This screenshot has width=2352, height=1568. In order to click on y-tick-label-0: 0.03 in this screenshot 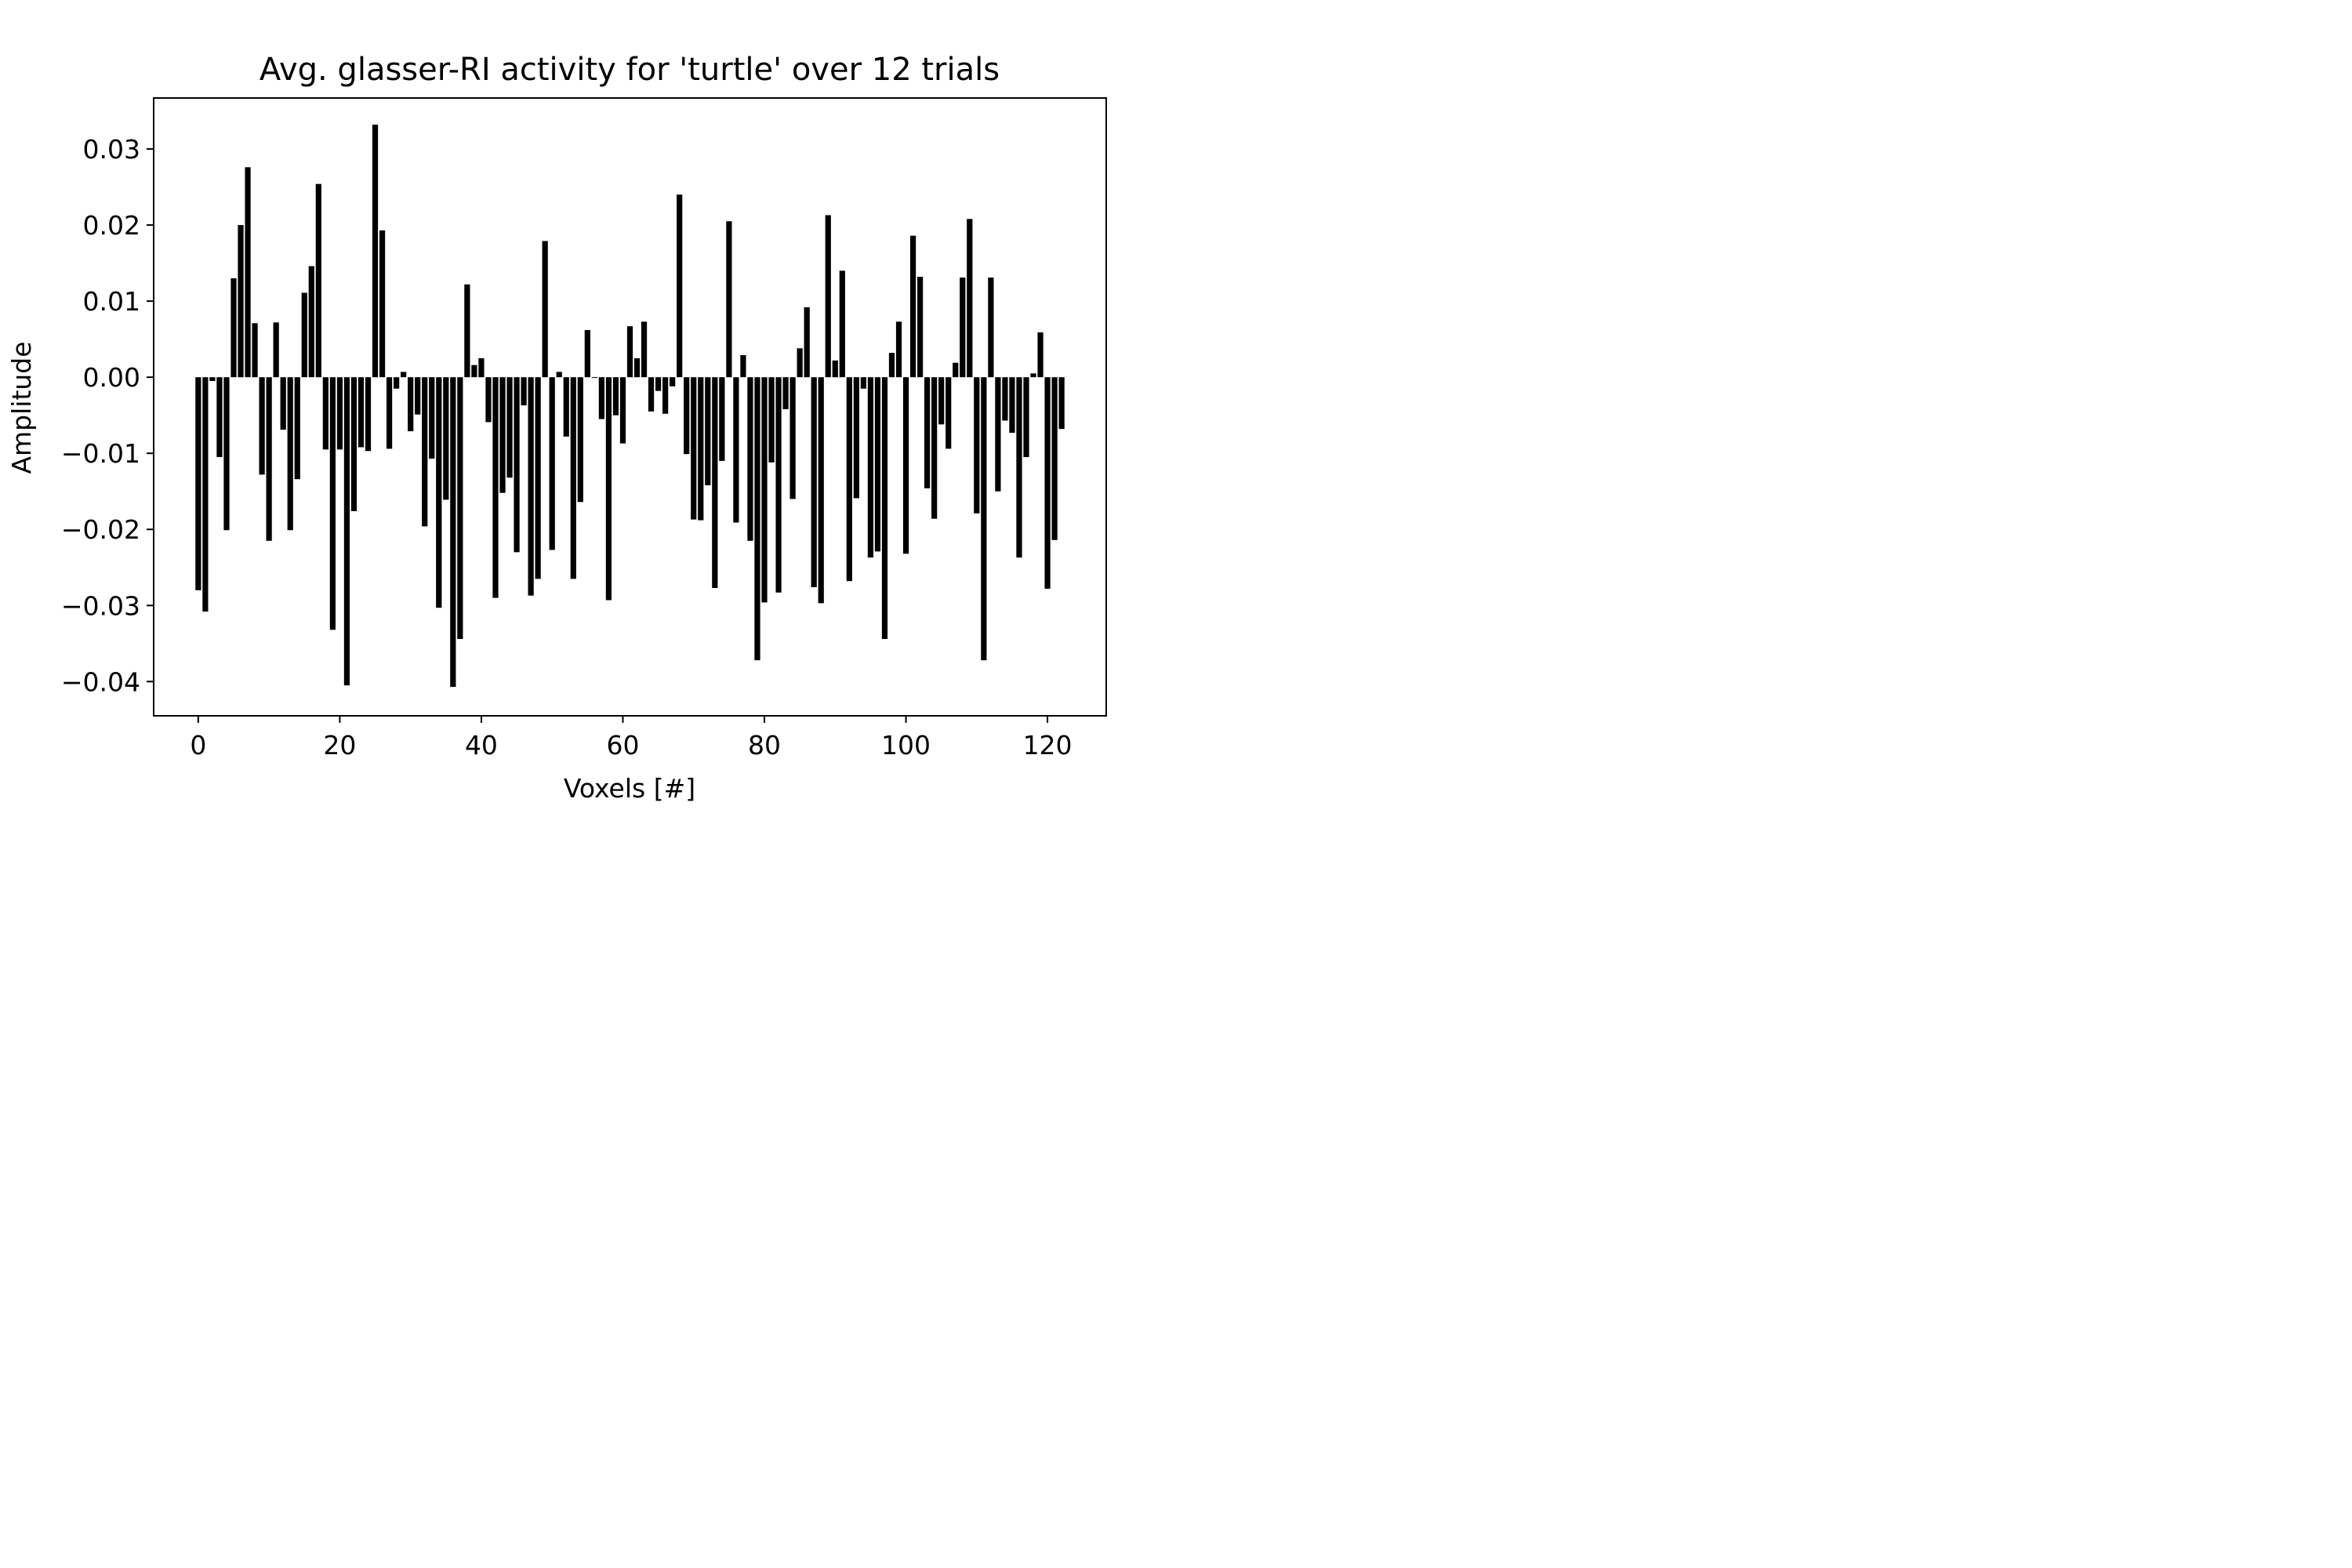, I will do `click(112, 149)`.